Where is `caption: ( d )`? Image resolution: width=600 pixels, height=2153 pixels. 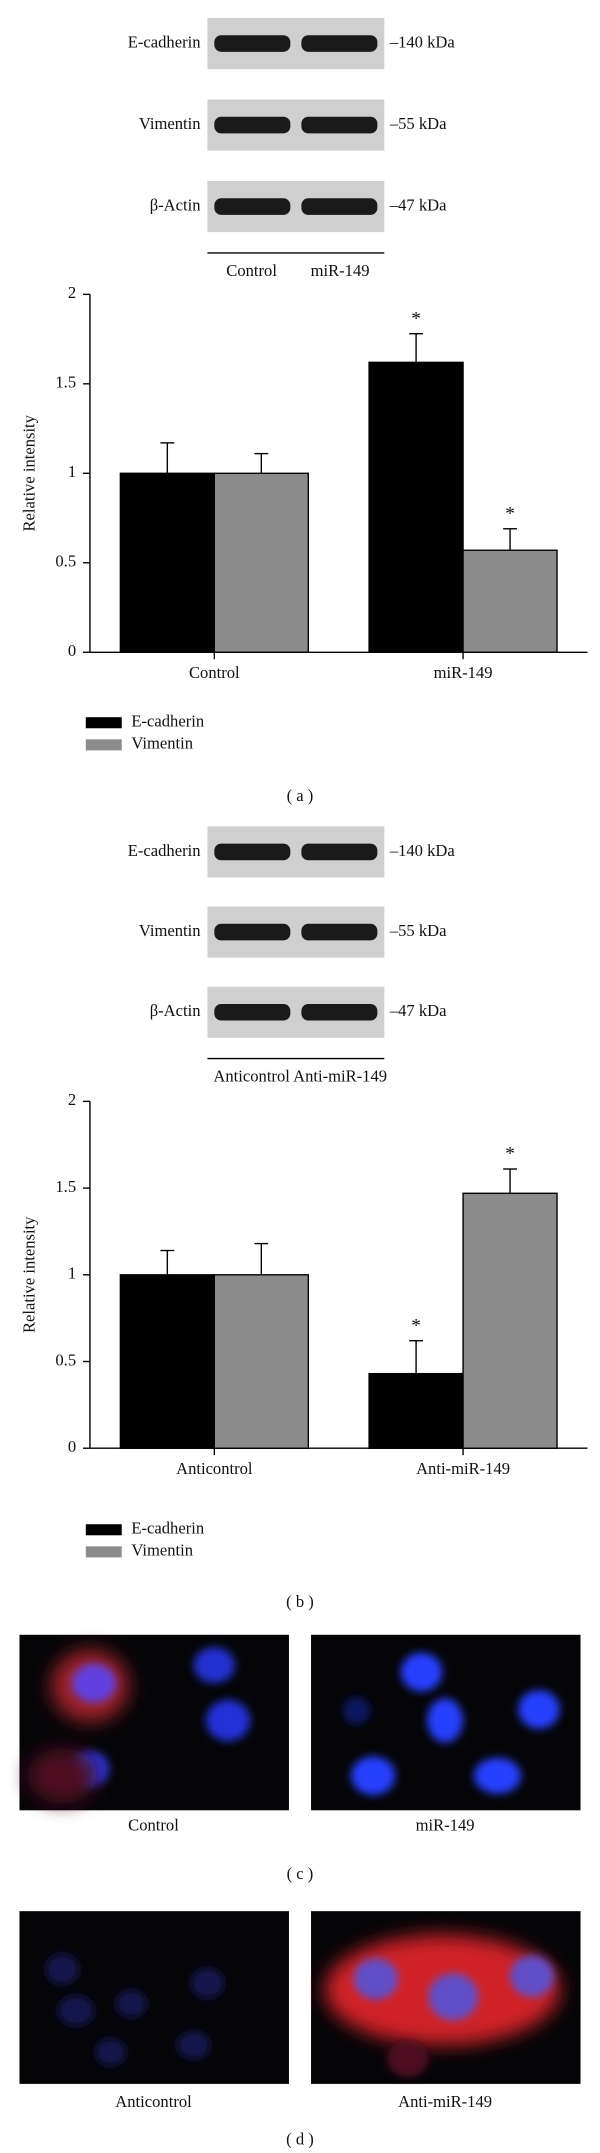
caption: ( d ) is located at coordinates (300, 2138).